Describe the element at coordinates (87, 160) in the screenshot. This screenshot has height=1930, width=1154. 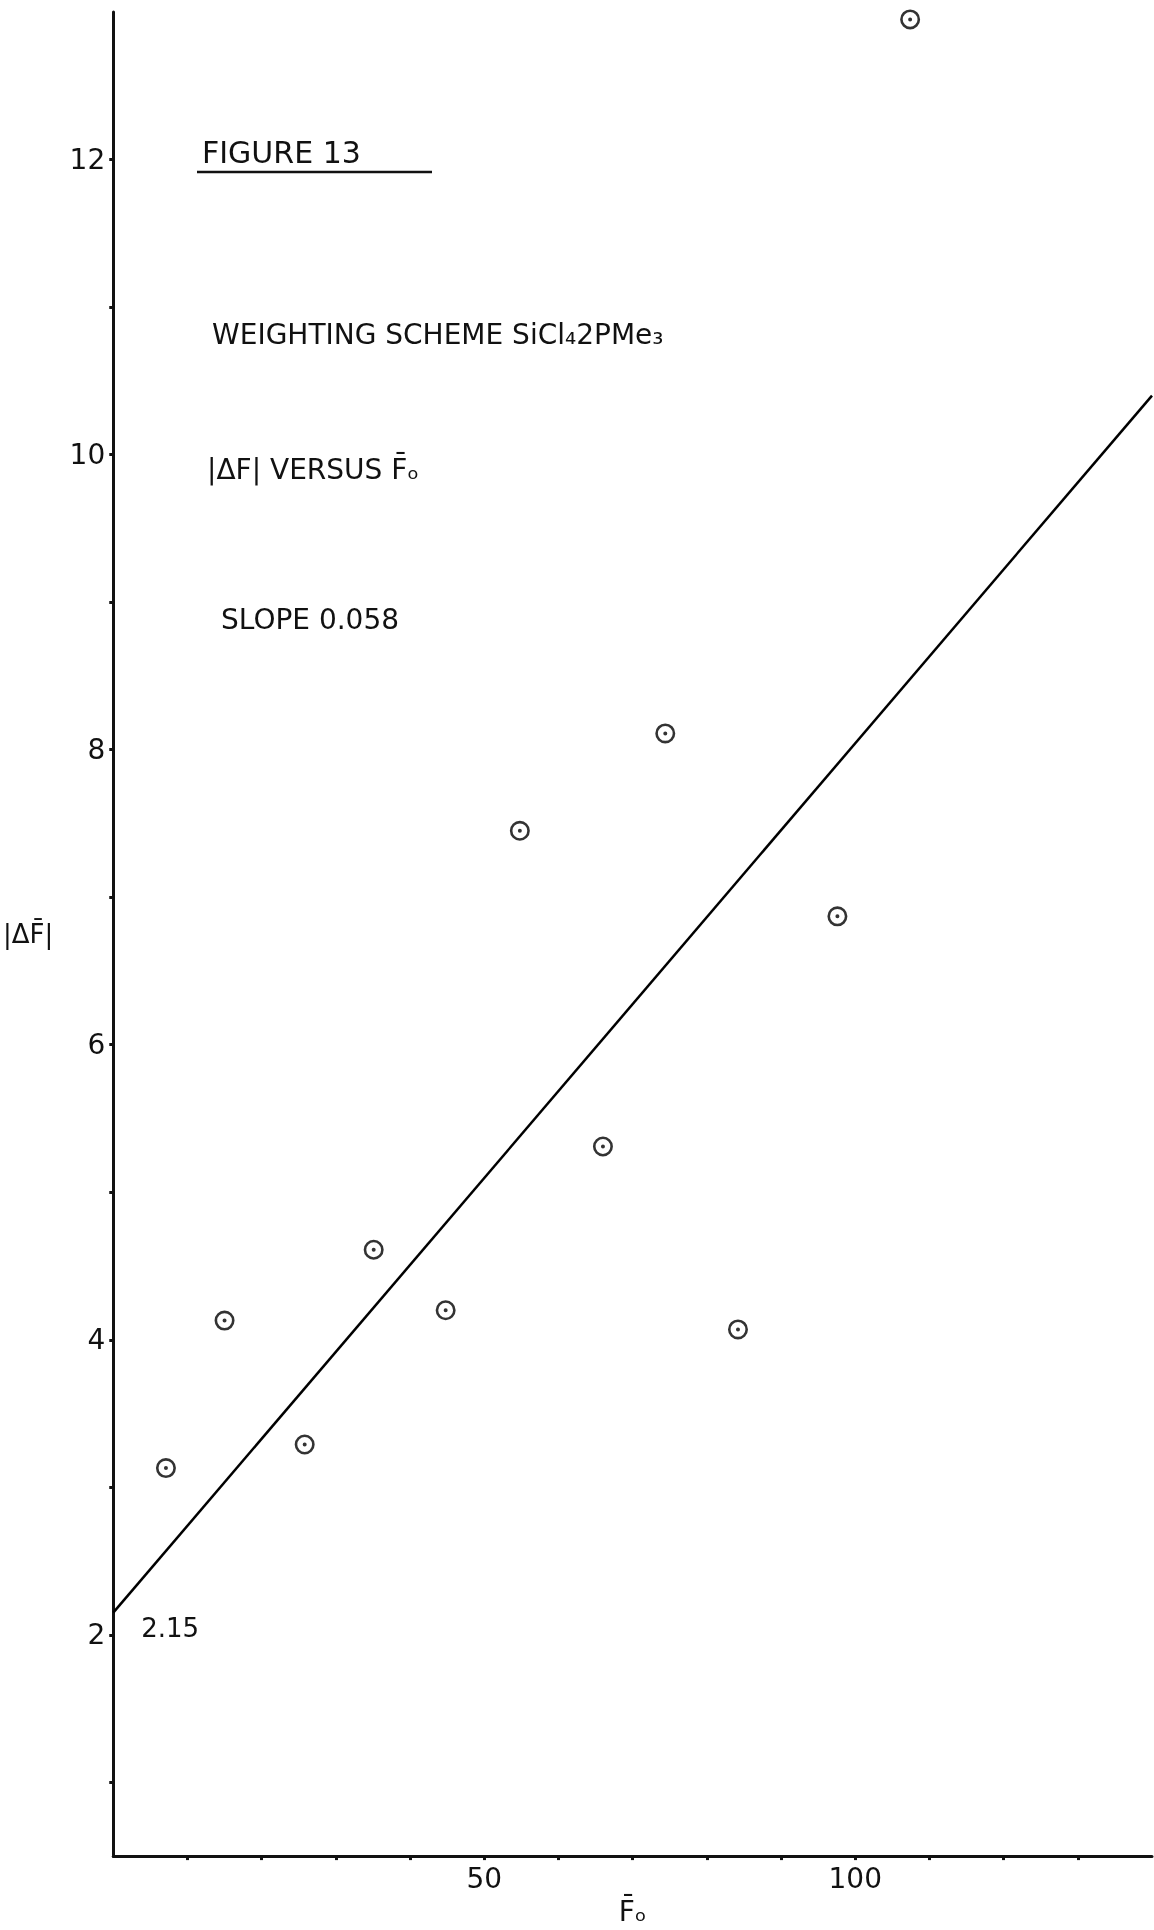
I see `y-tick-label: 12` at that location.